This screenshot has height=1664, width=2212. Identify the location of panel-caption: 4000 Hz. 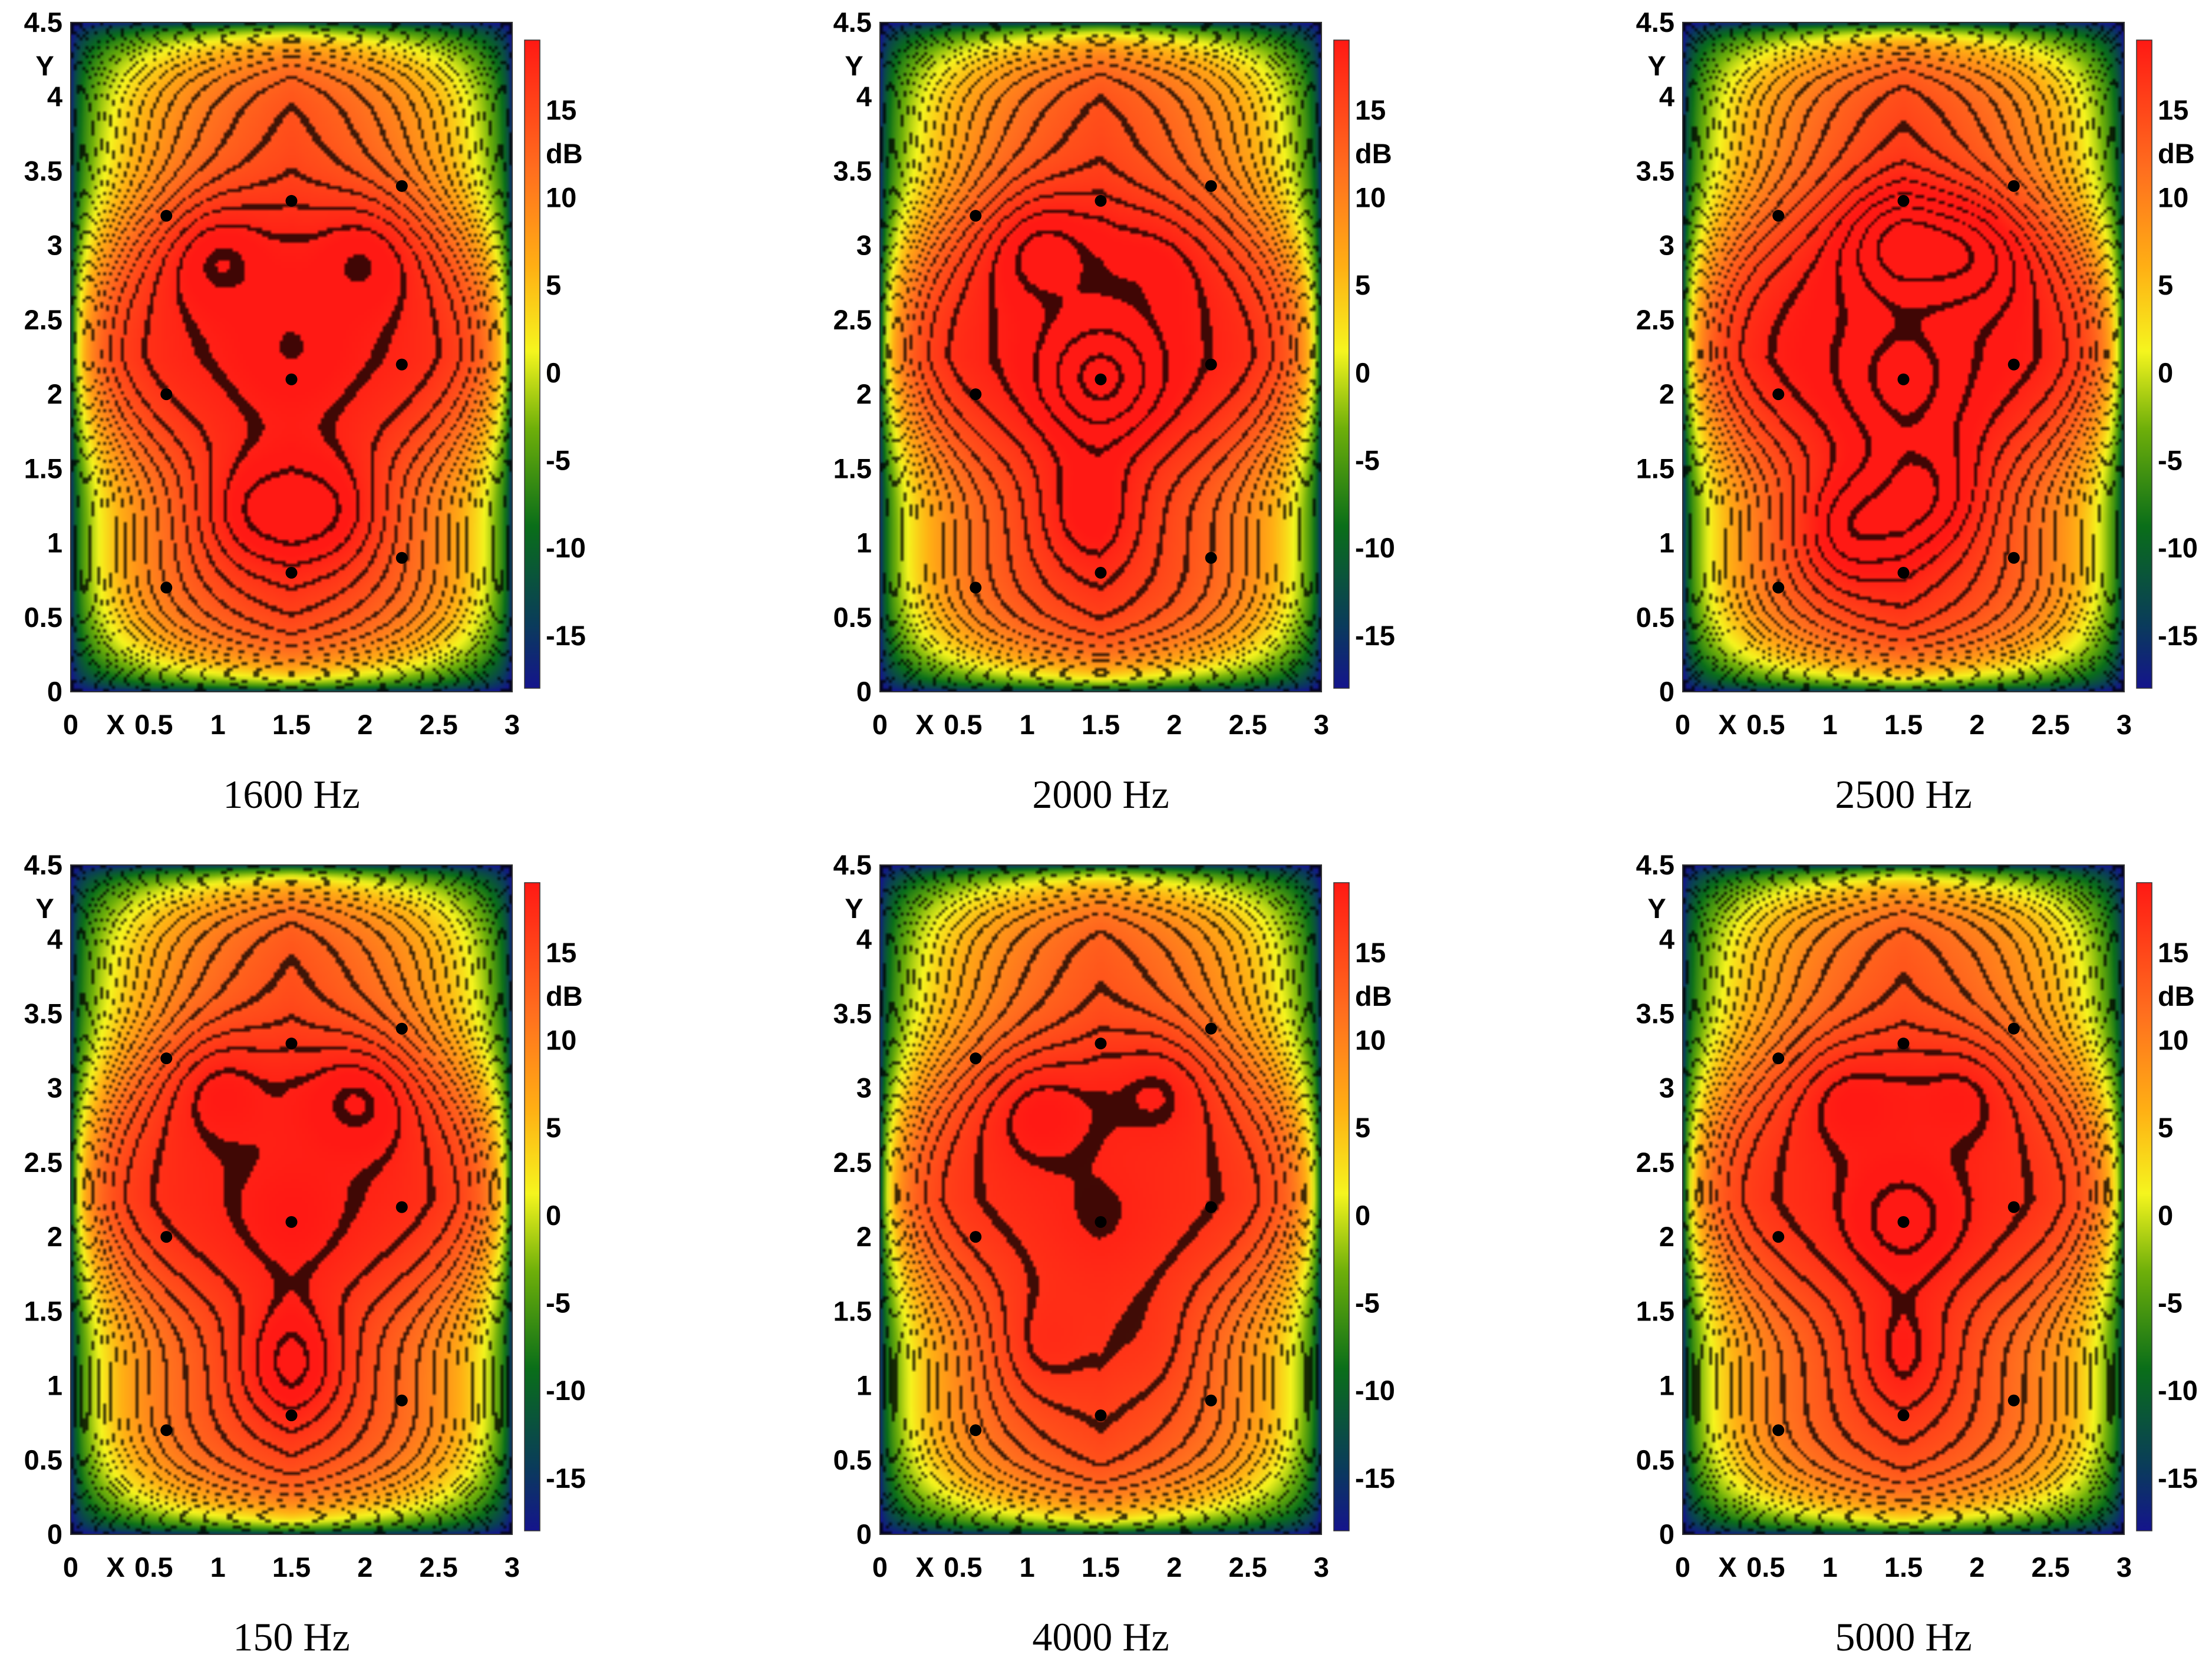
(1100, 1637).